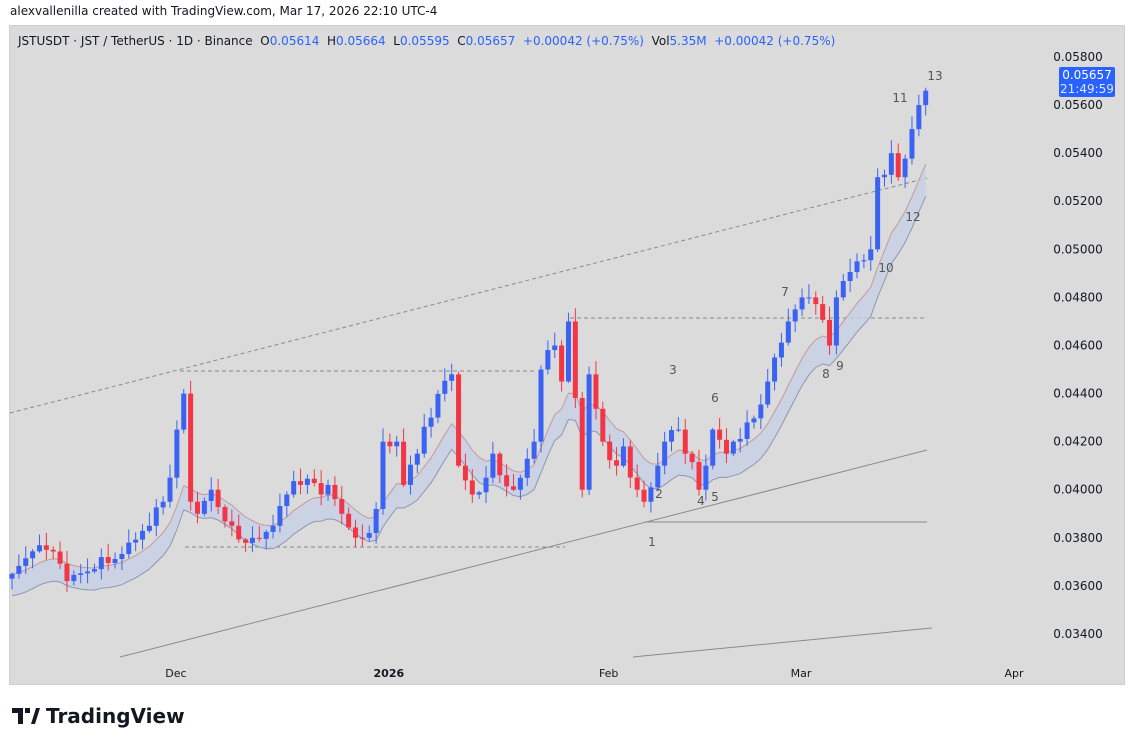 This screenshot has width=1135, height=745. Describe the element at coordinates (594, 673) in the screenshot. I see `time-axis: Dec 2026 Feb Mar Apr` at that location.